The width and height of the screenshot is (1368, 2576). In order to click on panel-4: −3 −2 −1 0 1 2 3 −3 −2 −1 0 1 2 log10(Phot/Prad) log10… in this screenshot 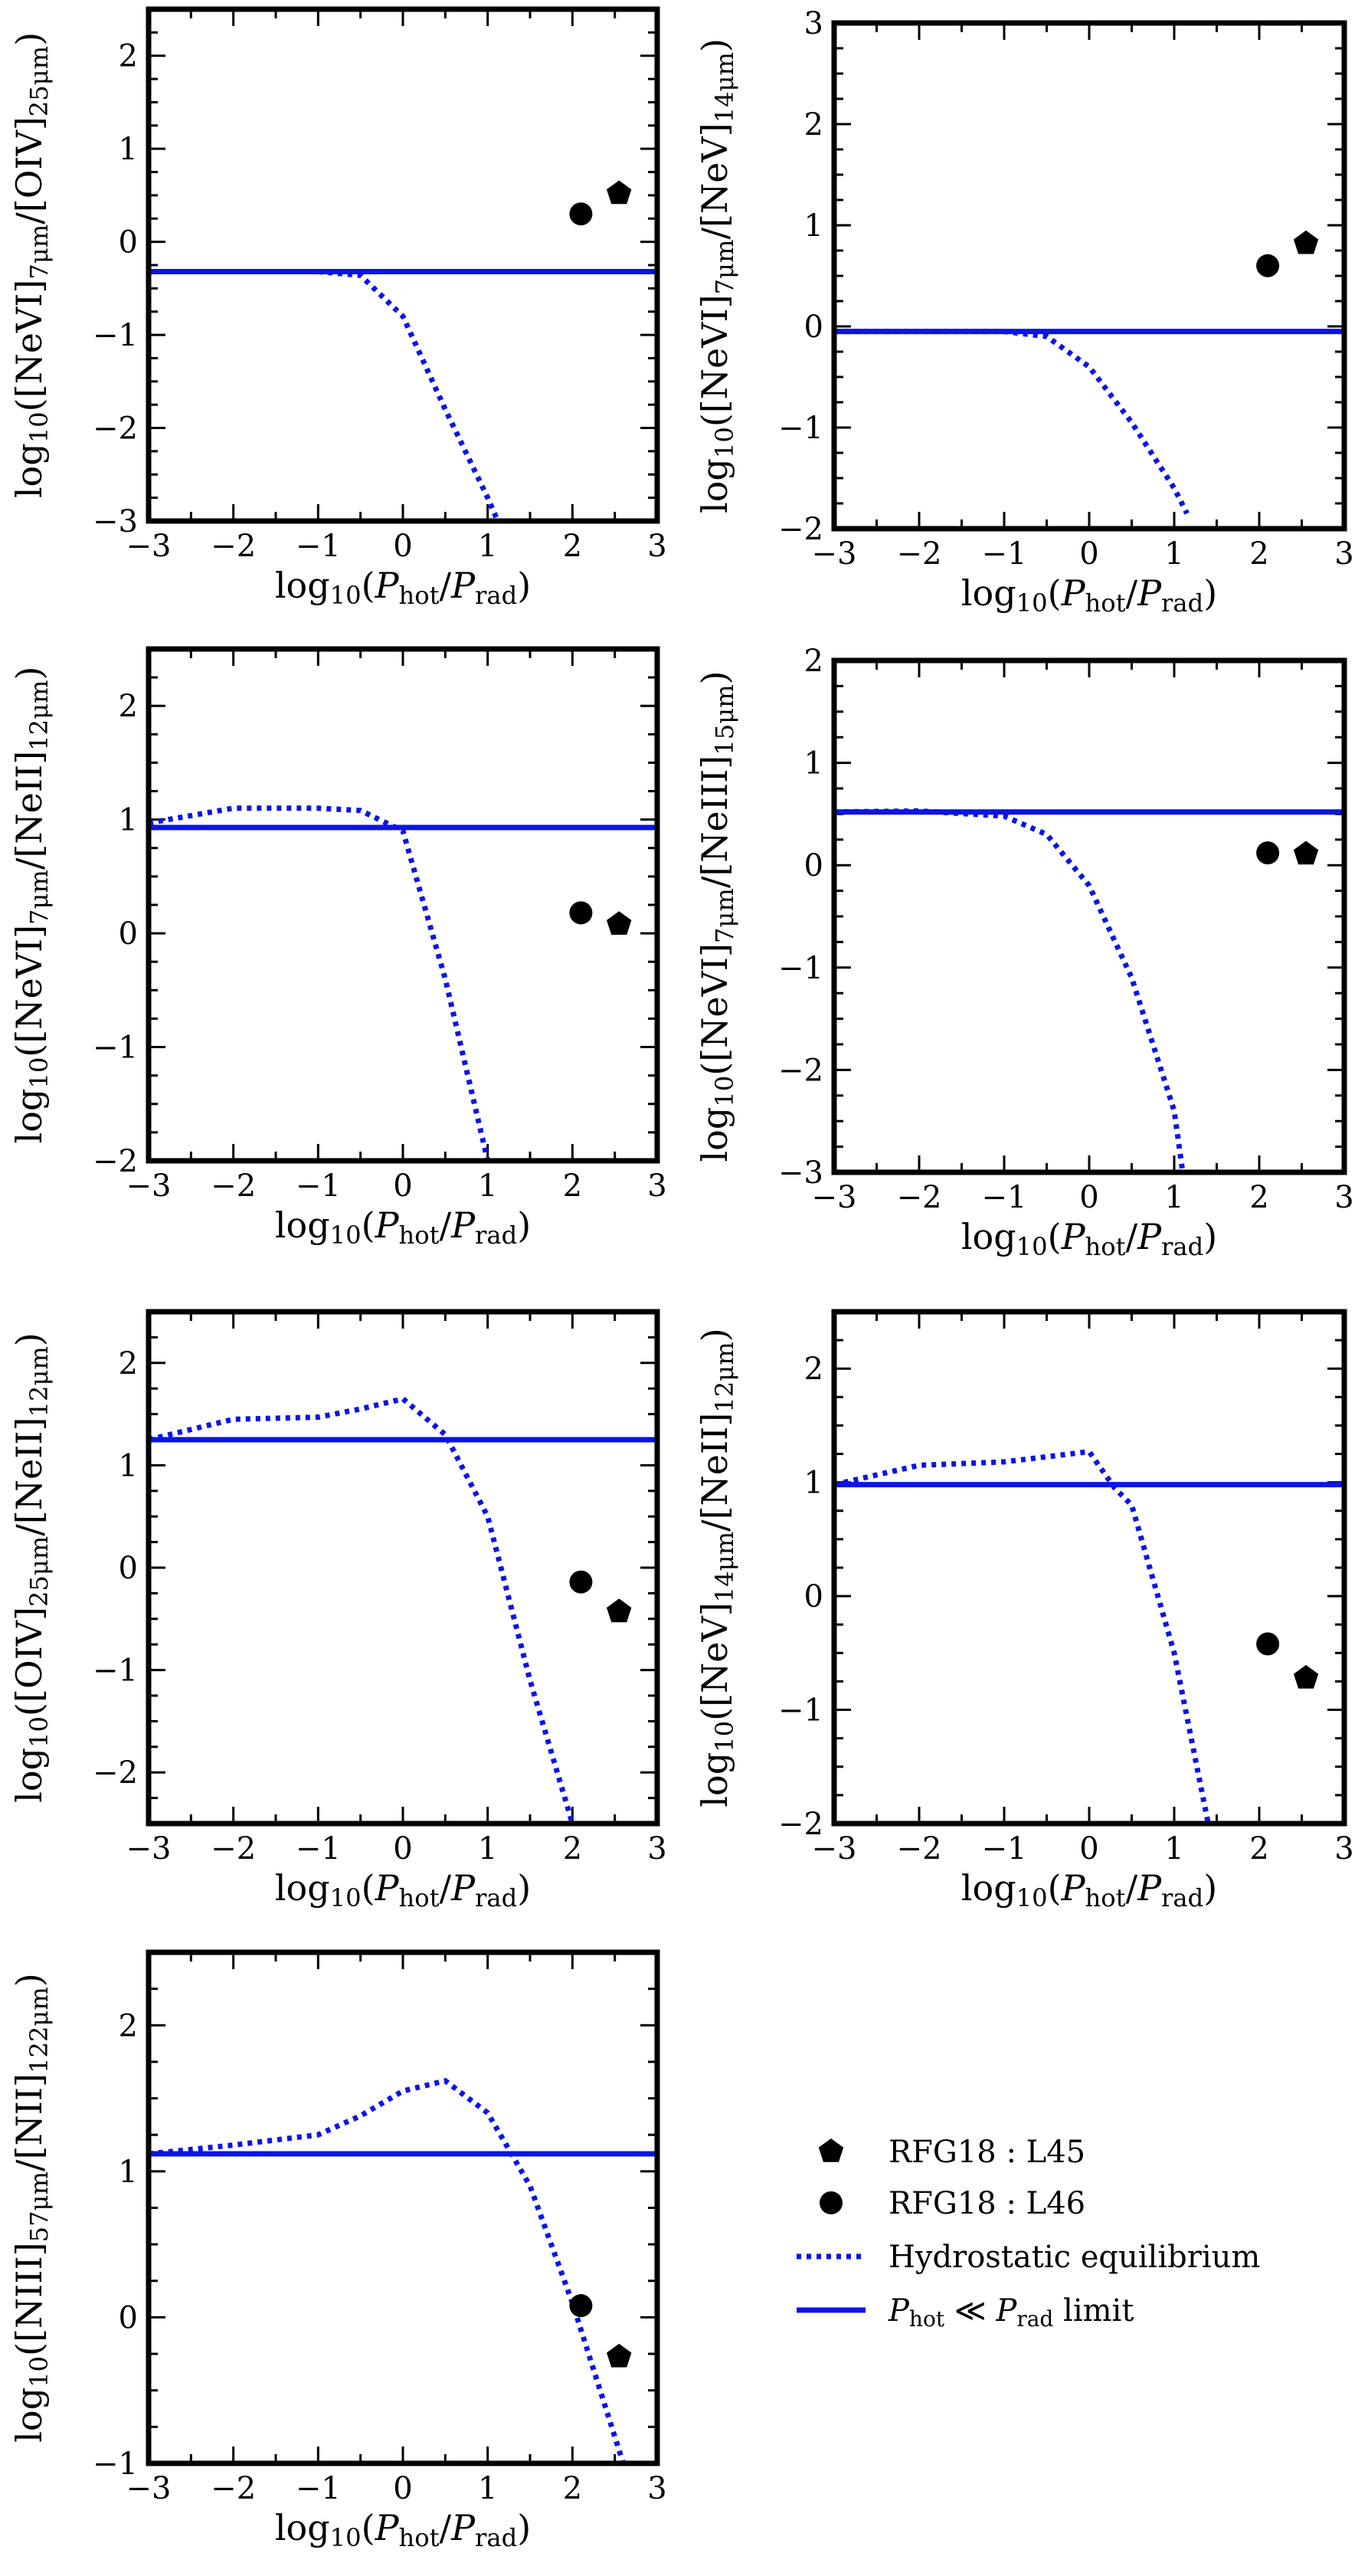, I will do `click(1024, 953)`.